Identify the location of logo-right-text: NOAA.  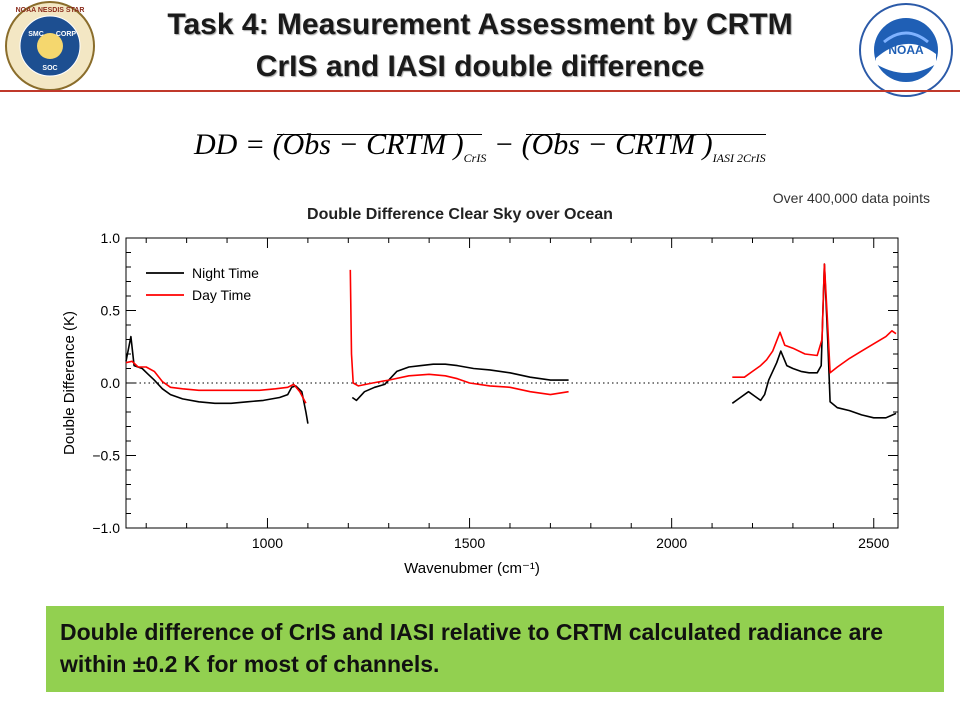
(906, 50).